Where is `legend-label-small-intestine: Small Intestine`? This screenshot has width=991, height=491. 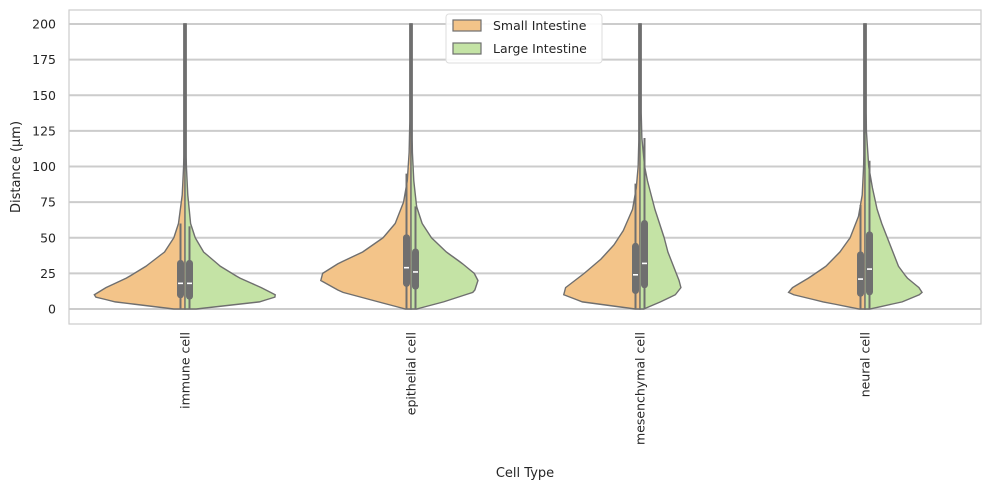 legend-label-small-intestine: Small Intestine is located at coordinates (540, 25).